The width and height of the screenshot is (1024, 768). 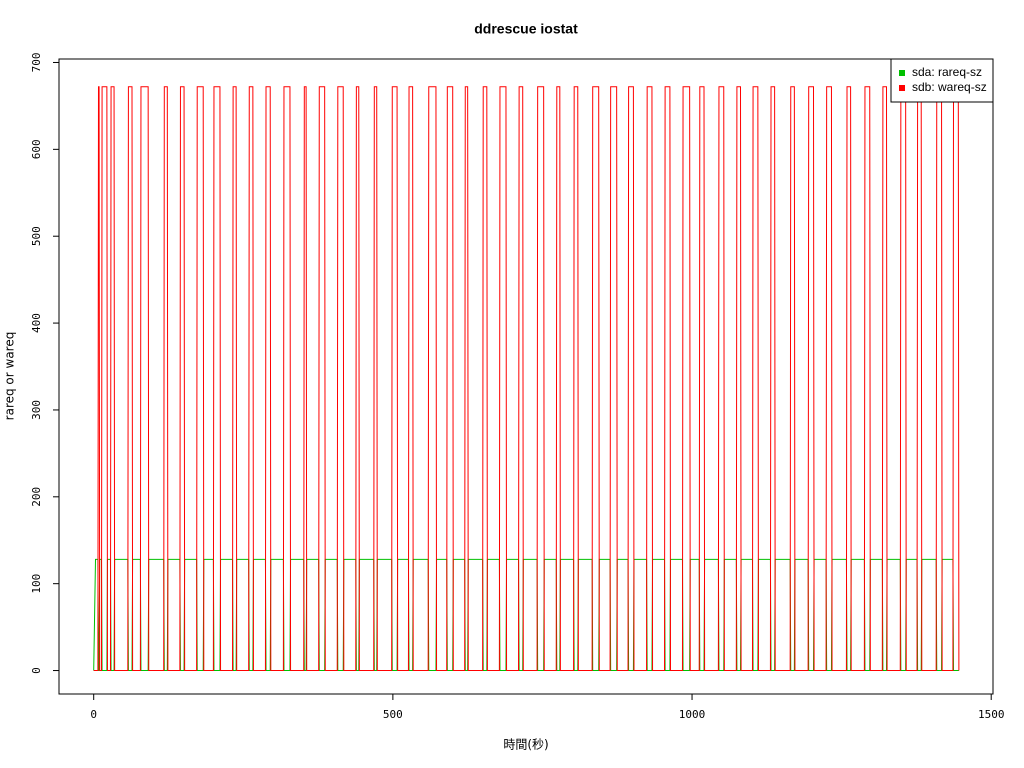 I want to click on x-tick-label: 1500, so click(x=991, y=714).